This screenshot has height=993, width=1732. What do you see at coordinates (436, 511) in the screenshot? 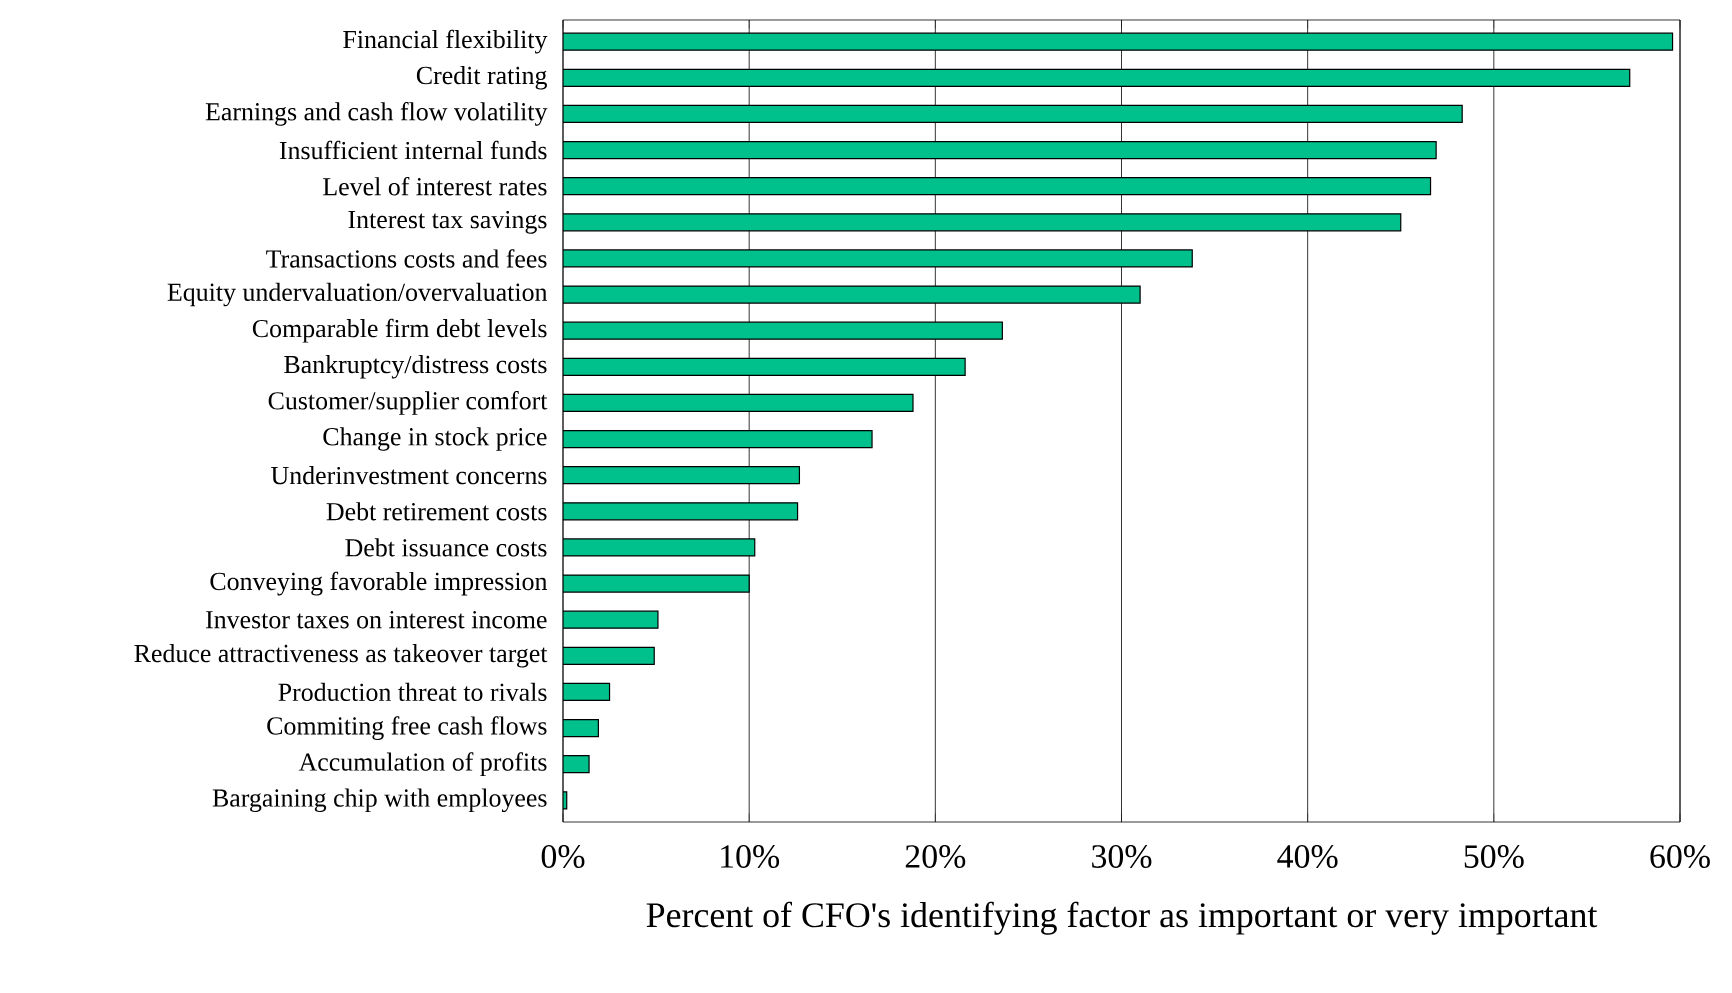
I see `y-tick-label: Debt retirement costs` at bounding box center [436, 511].